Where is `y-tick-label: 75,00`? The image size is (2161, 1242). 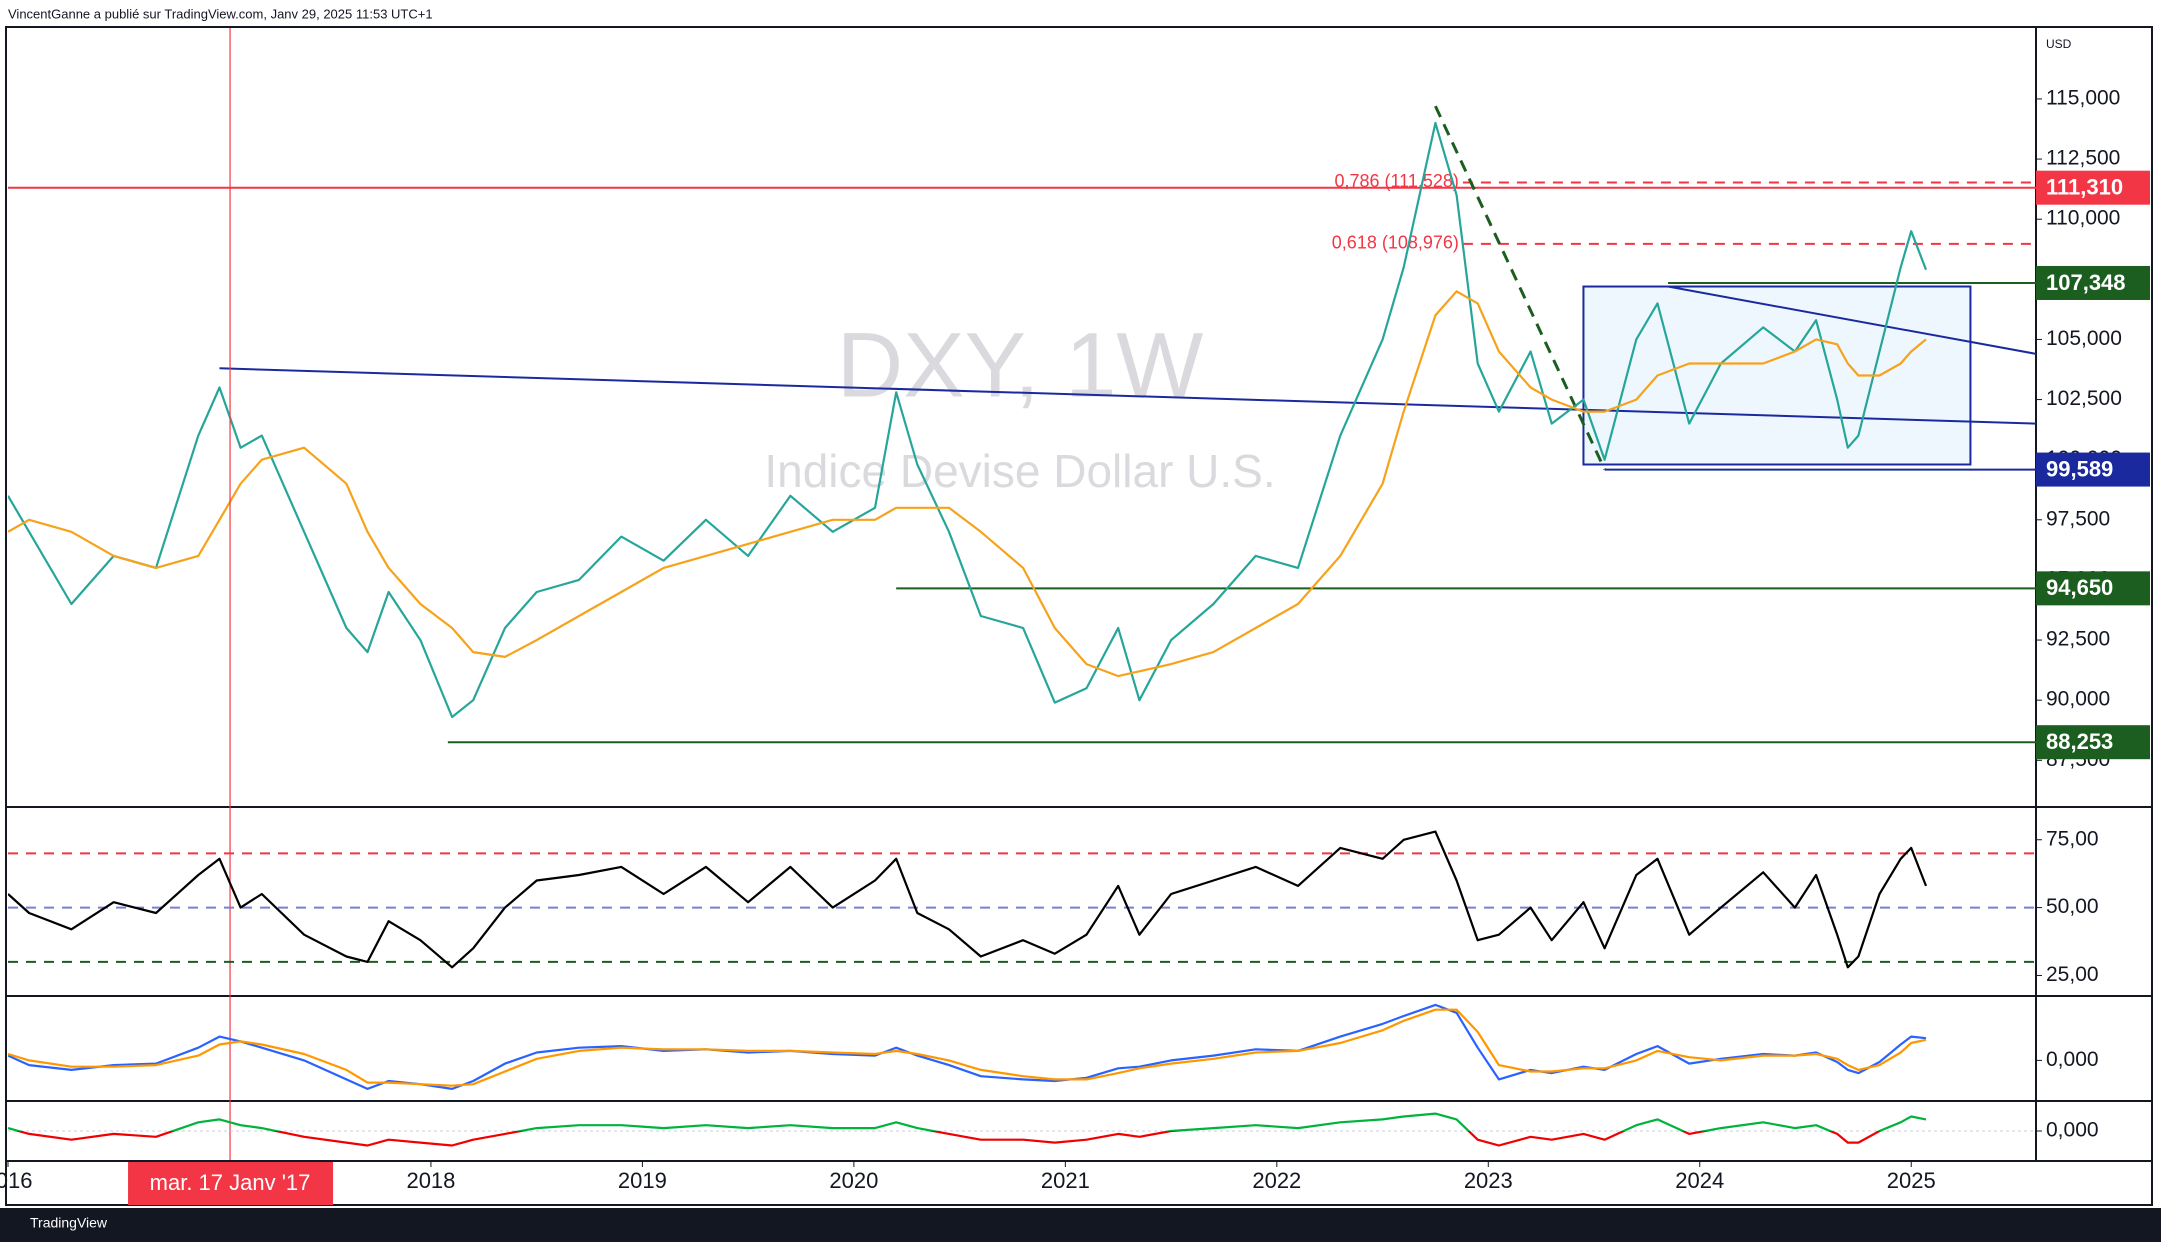
y-tick-label: 75,00 is located at coordinates (2072, 838).